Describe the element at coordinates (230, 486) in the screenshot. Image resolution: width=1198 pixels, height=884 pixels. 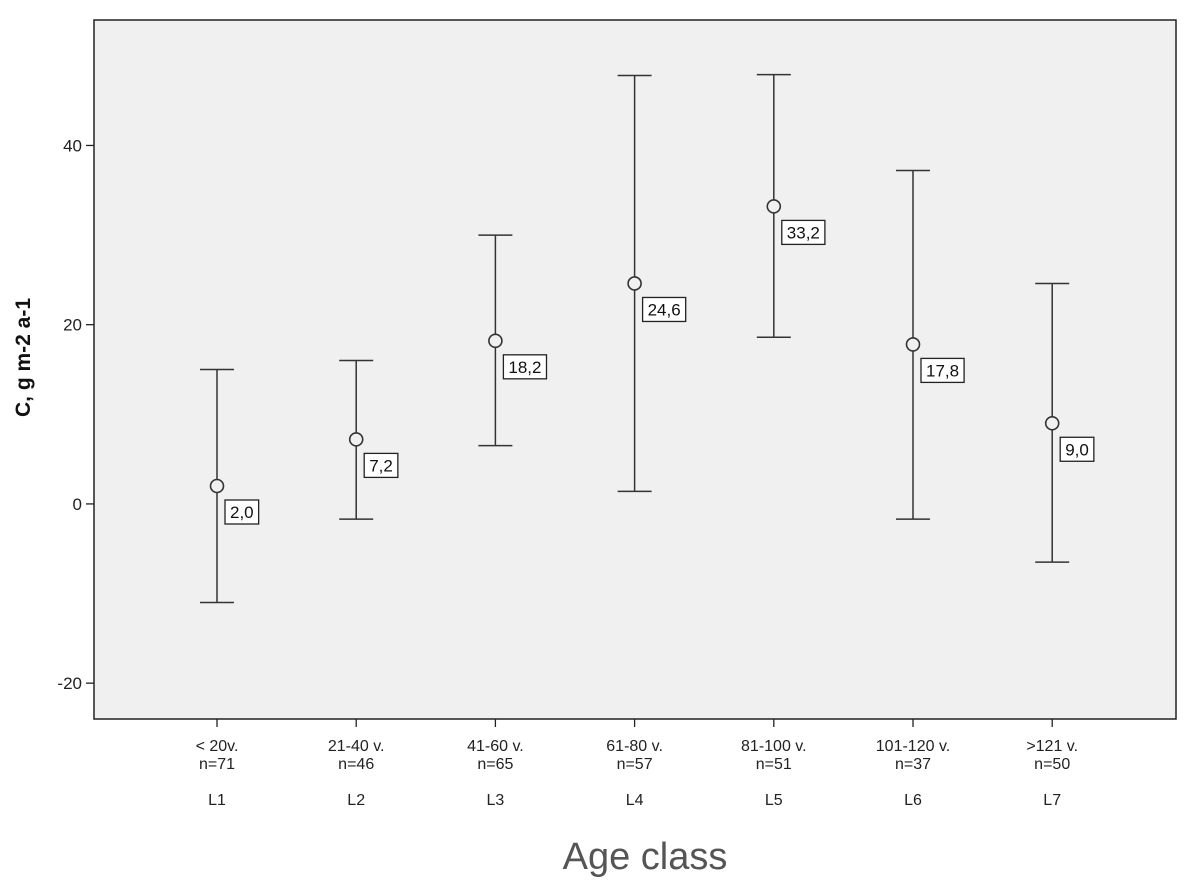
I see `error-bar: 2,0` at that location.